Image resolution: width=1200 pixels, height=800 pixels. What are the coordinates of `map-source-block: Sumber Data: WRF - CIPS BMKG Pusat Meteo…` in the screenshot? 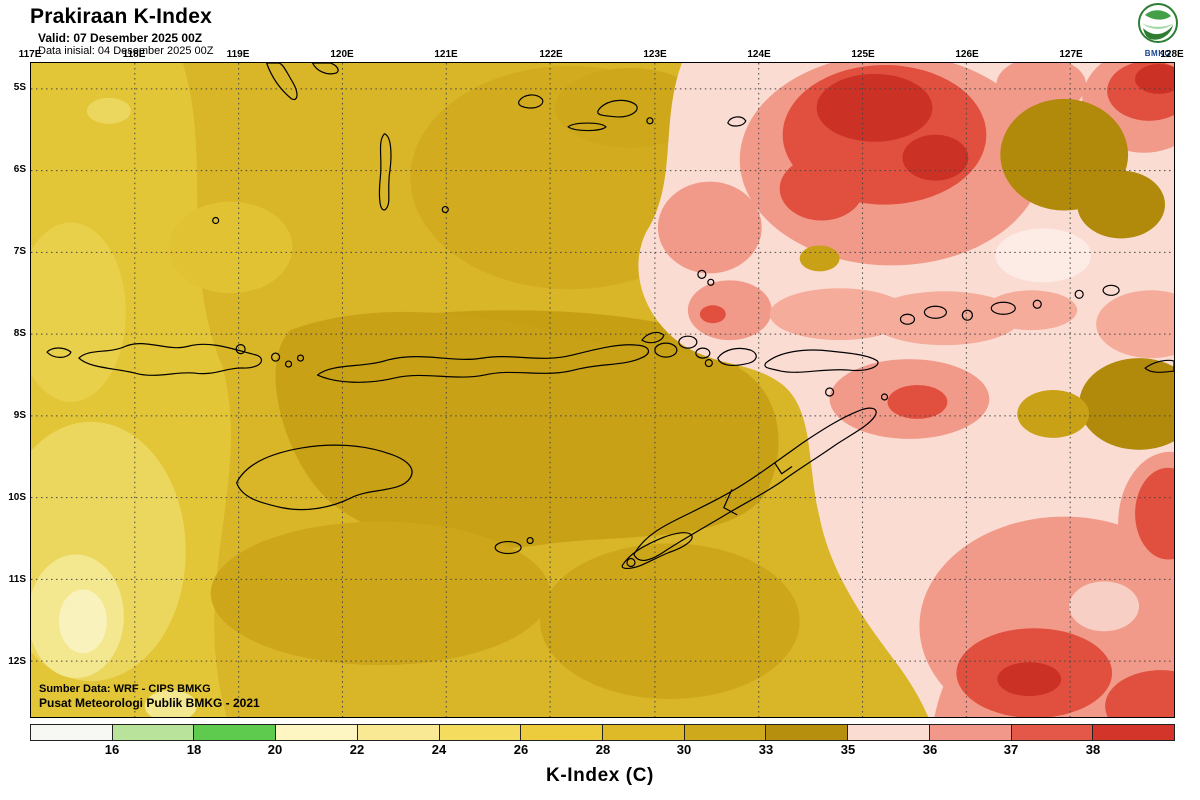 It's located at (149, 697).